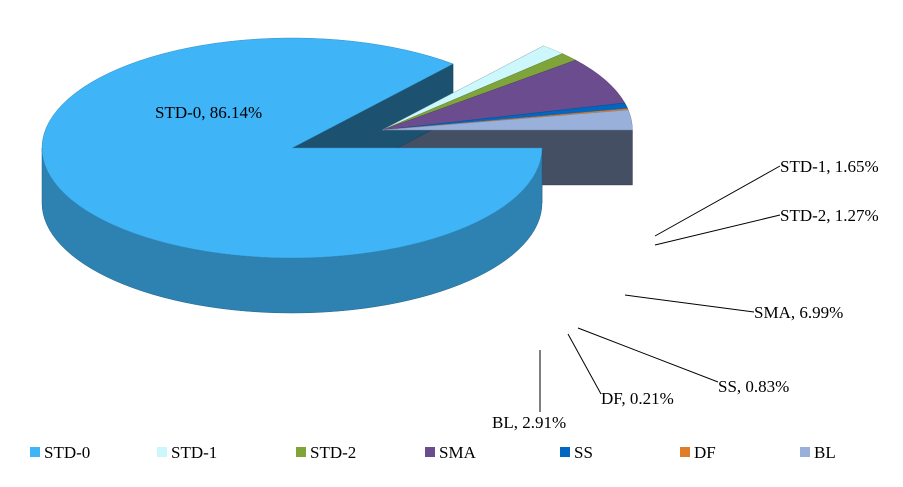  Describe the element at coordinates (208, 112) in the screenshot. I see `data-label-std-0: STD-0, 86.14%` at that location.